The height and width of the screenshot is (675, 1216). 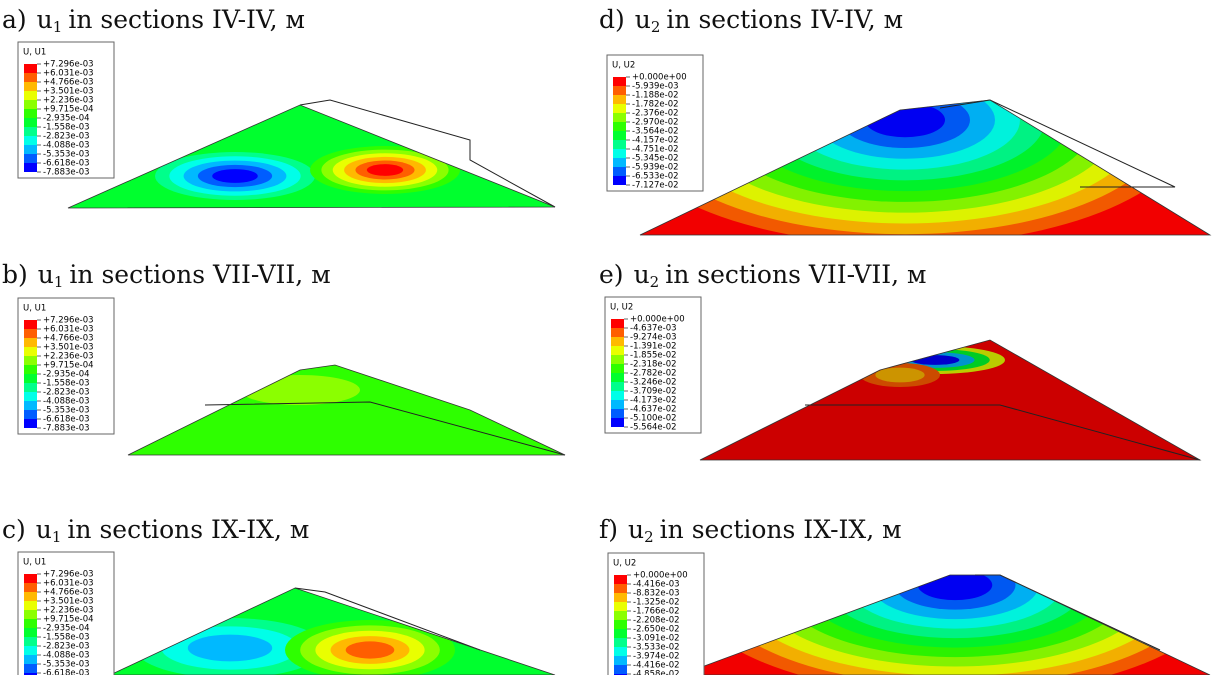 I want to click on legend-label: -2.782e-02, so click(x=653, y=374).